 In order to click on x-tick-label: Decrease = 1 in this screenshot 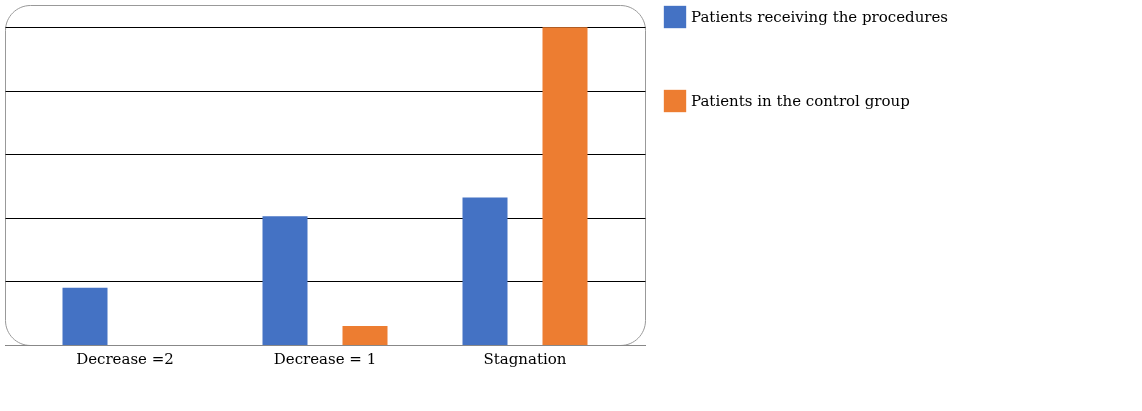, I will do `click(325, 358)`.